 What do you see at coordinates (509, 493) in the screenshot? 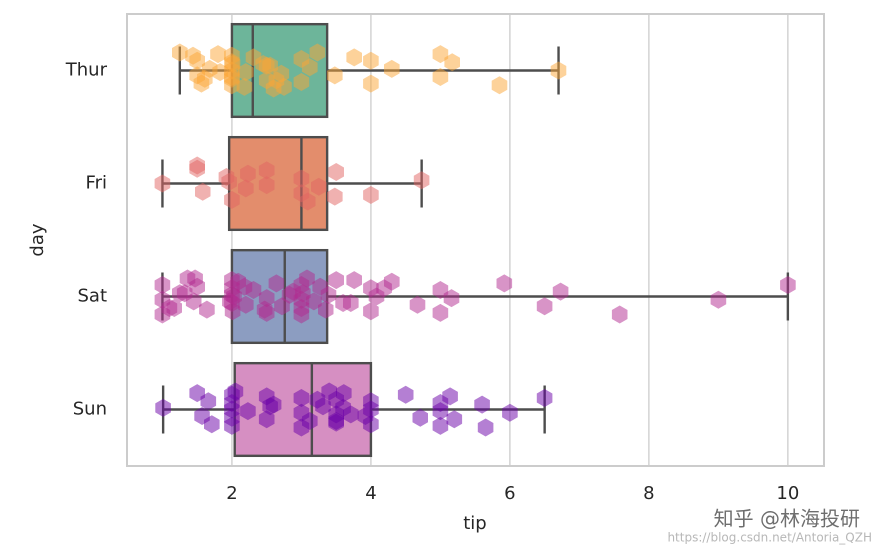
I see `x-tick-label: 6` at bounding box center [509, 493].